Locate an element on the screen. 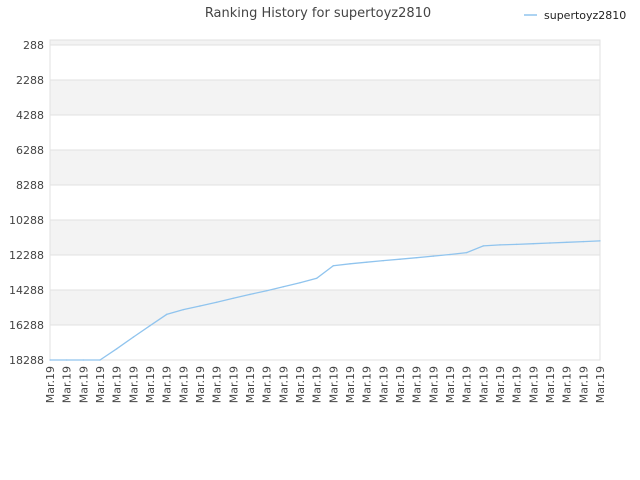 This screenshot has height=480, width=640. y-tick-label: 18288 is located at coordinates (26, 360).